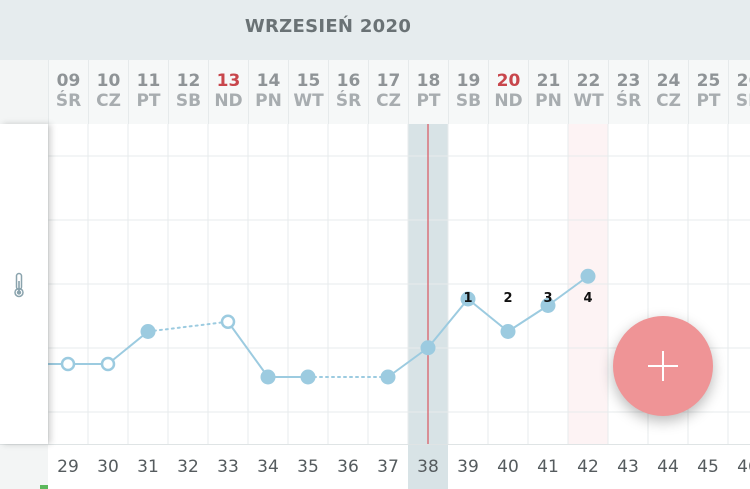  I want to click on cycle-day-number: 46, so click(743, 467).